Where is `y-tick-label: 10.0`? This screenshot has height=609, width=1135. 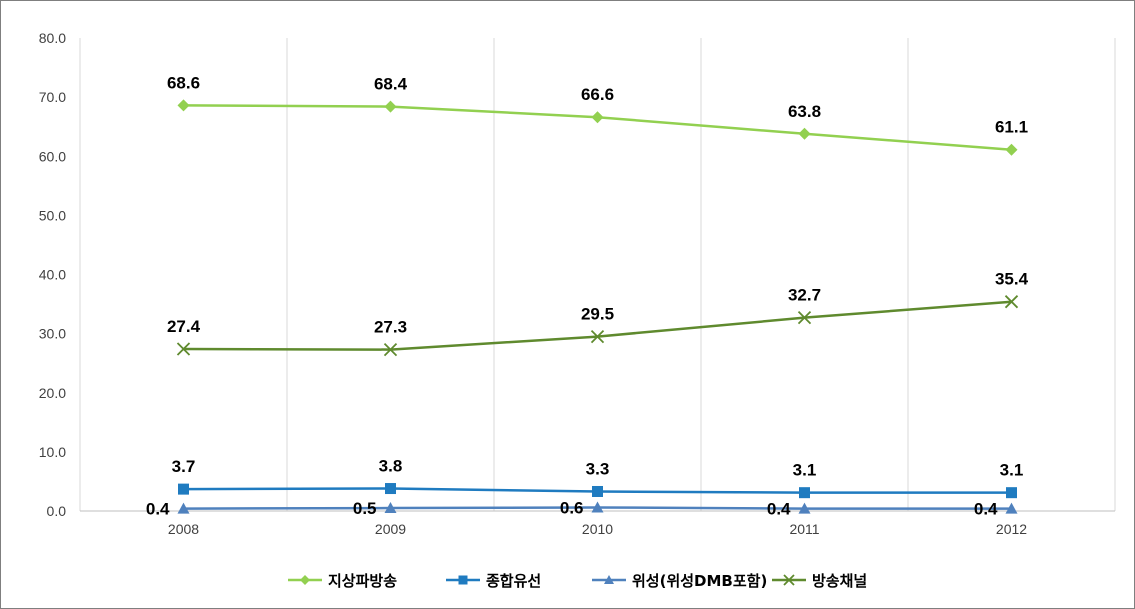
y-tick-label: 10.0 is located at coordinates (52, 452).